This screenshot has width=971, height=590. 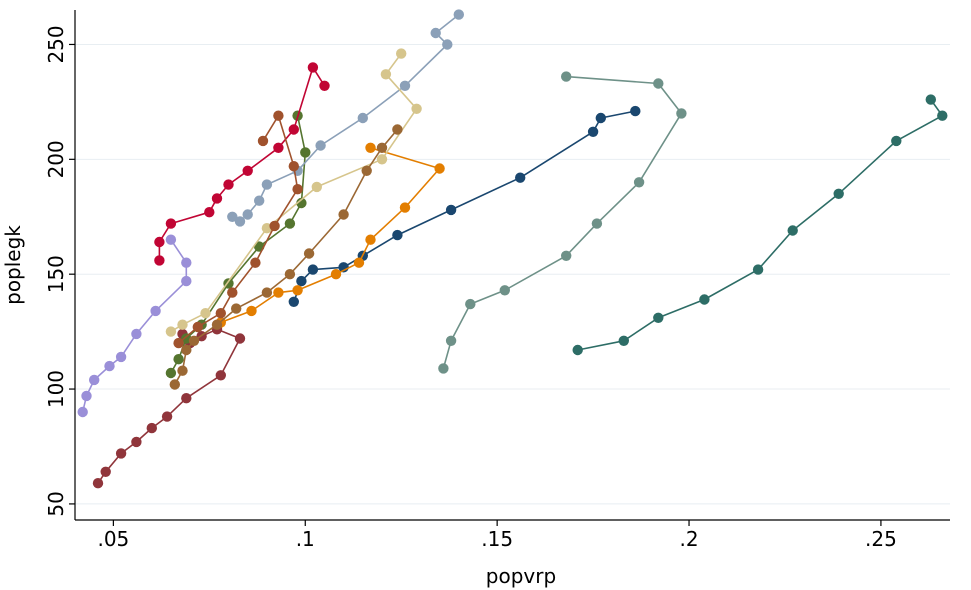 I want to click on series-line-cranberry, so click(x=242, y=163).